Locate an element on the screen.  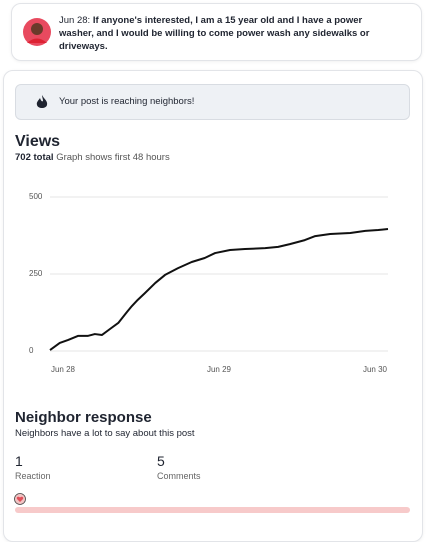
y-tick-label: 0 is located at coordinates (31, 350).